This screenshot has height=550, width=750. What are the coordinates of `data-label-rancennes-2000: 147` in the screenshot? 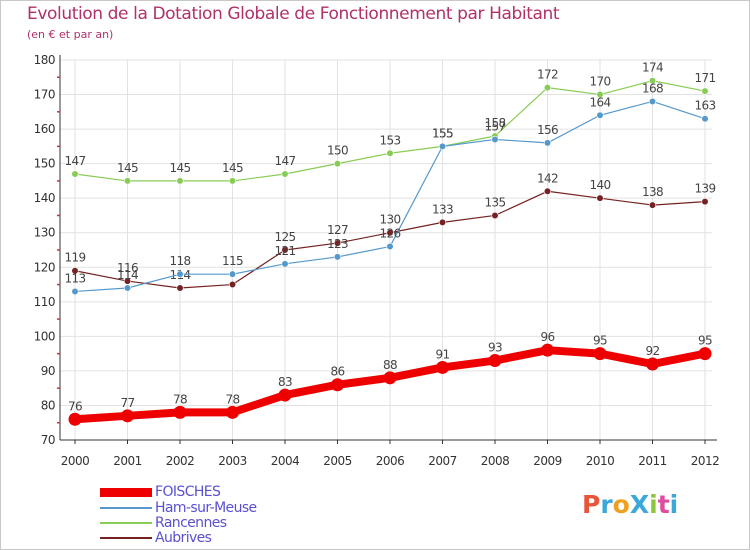 It's located at (74, 161).